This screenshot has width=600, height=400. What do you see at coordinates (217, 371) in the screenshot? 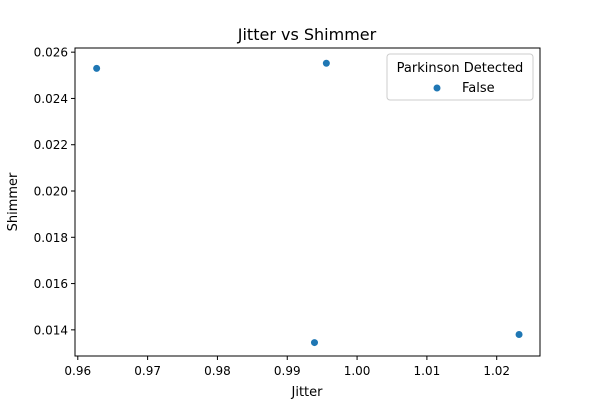
I see `x-tick-label: 0.98` at bounding box center [217, 371].